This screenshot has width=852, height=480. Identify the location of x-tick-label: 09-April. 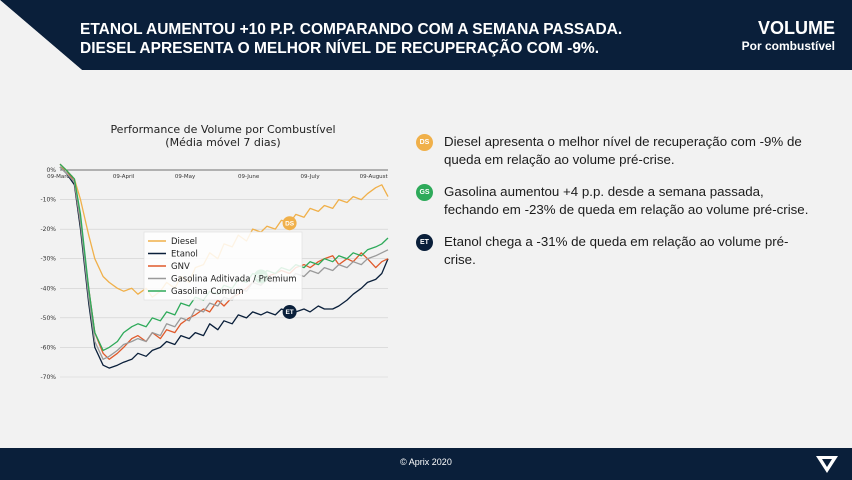
(124, 177).